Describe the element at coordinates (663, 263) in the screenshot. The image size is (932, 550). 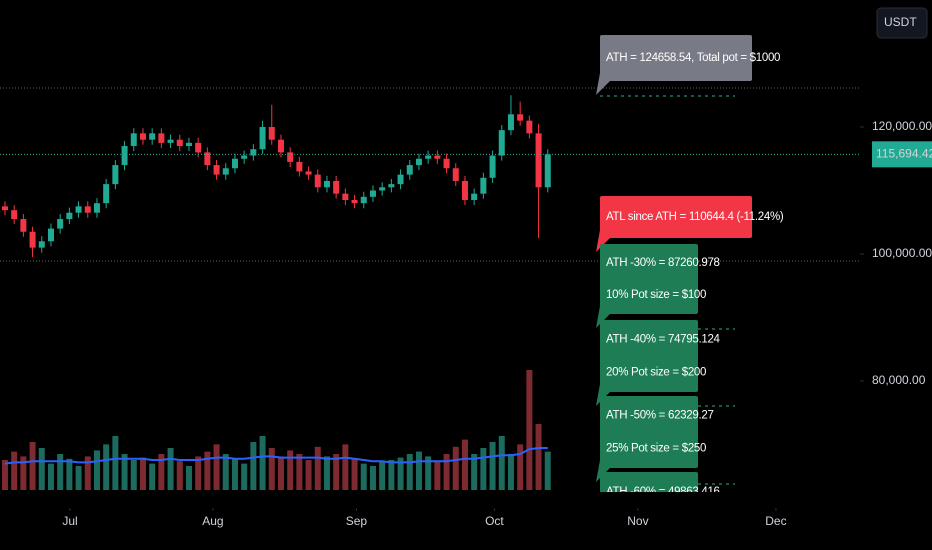
I see `annotation-text: ATH -30% = 87260.978` at that location.